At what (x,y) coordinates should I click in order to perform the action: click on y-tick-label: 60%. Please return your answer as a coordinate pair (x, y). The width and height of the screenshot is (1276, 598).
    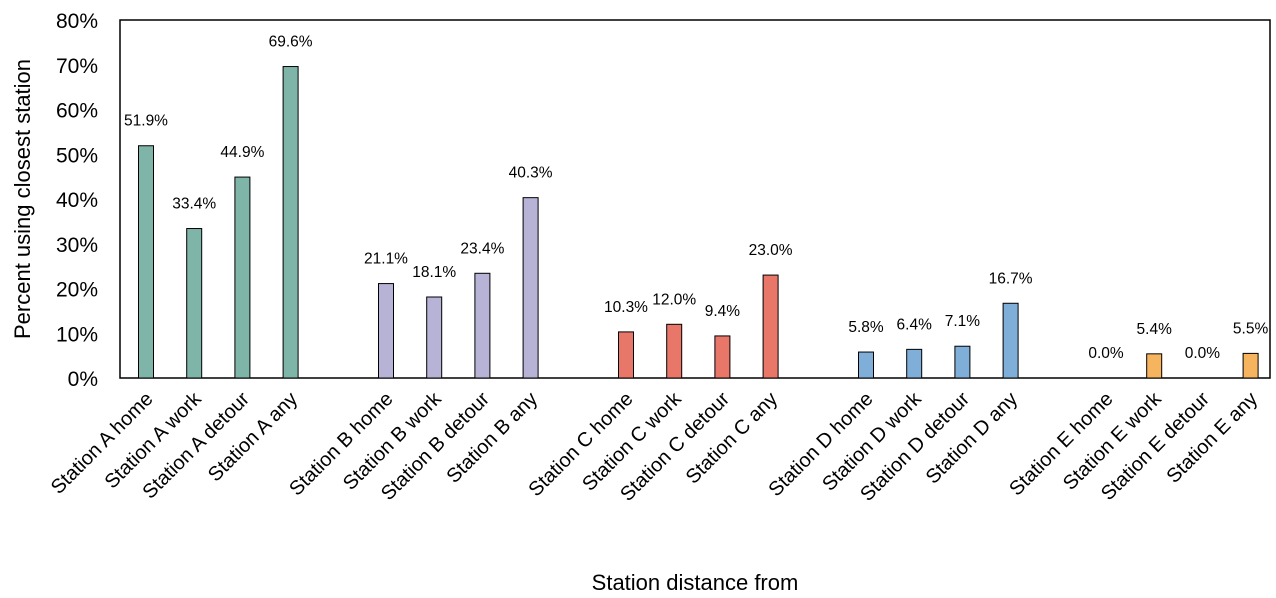
    Looking at the image, I should click on (77, 111).